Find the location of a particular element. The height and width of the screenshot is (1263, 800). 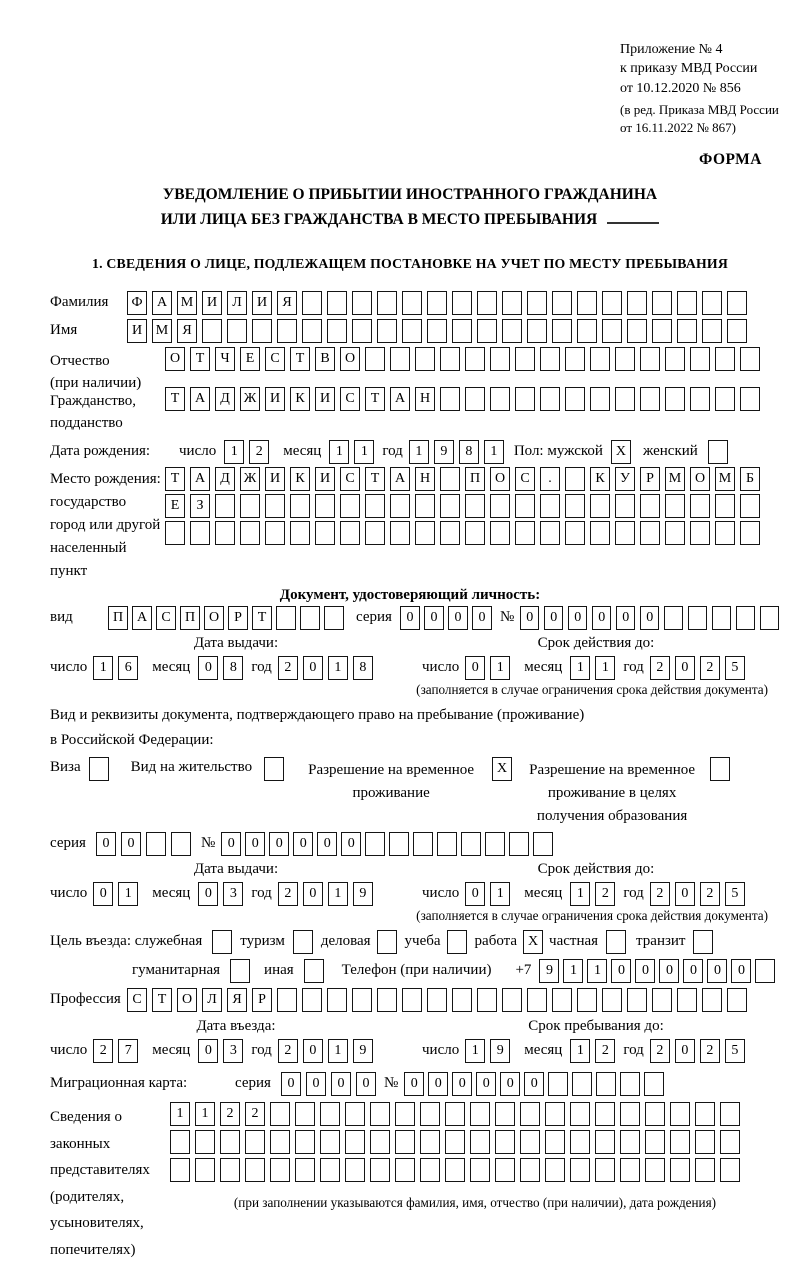

char-cell: 7 is located at coordinates (128, 1051).